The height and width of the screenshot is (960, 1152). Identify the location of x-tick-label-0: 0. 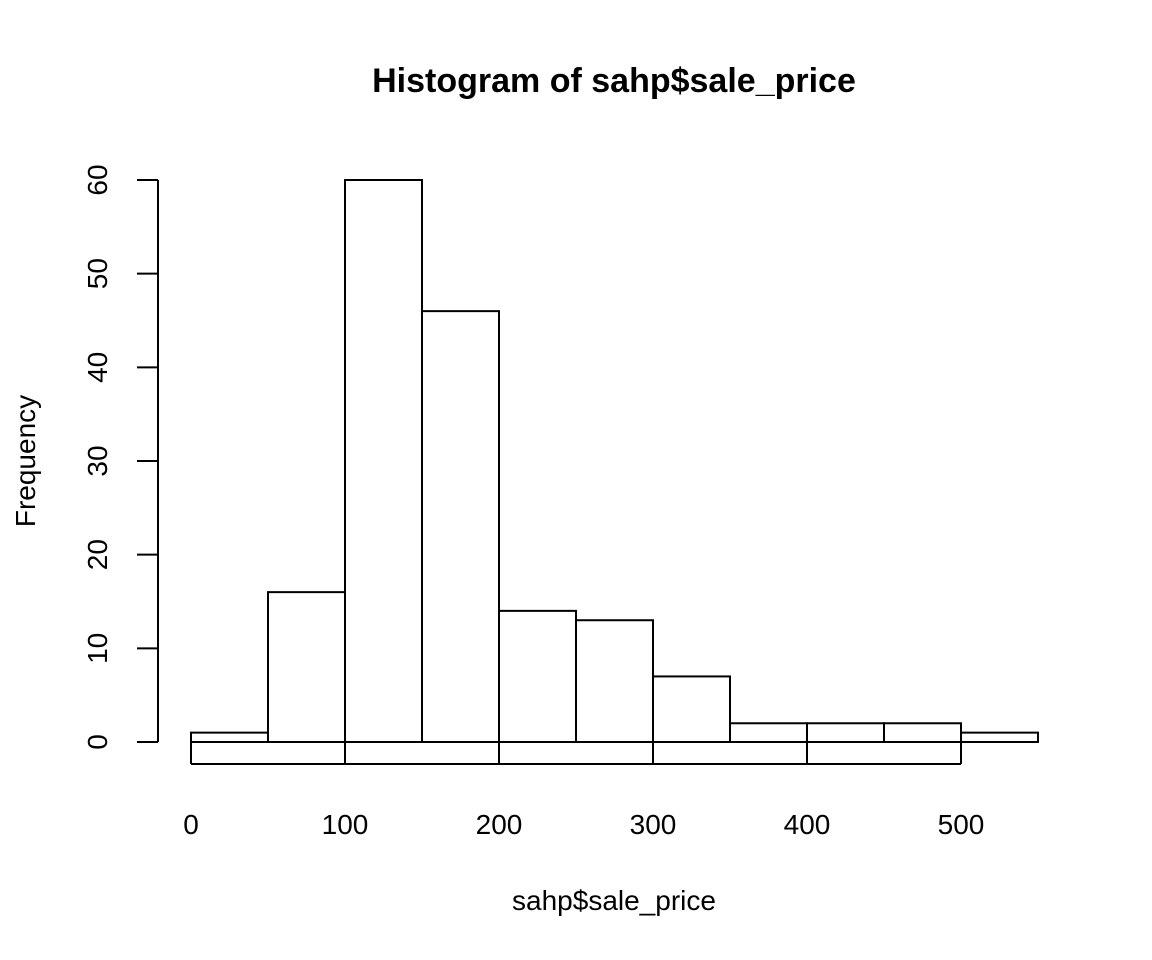
(191, 824).